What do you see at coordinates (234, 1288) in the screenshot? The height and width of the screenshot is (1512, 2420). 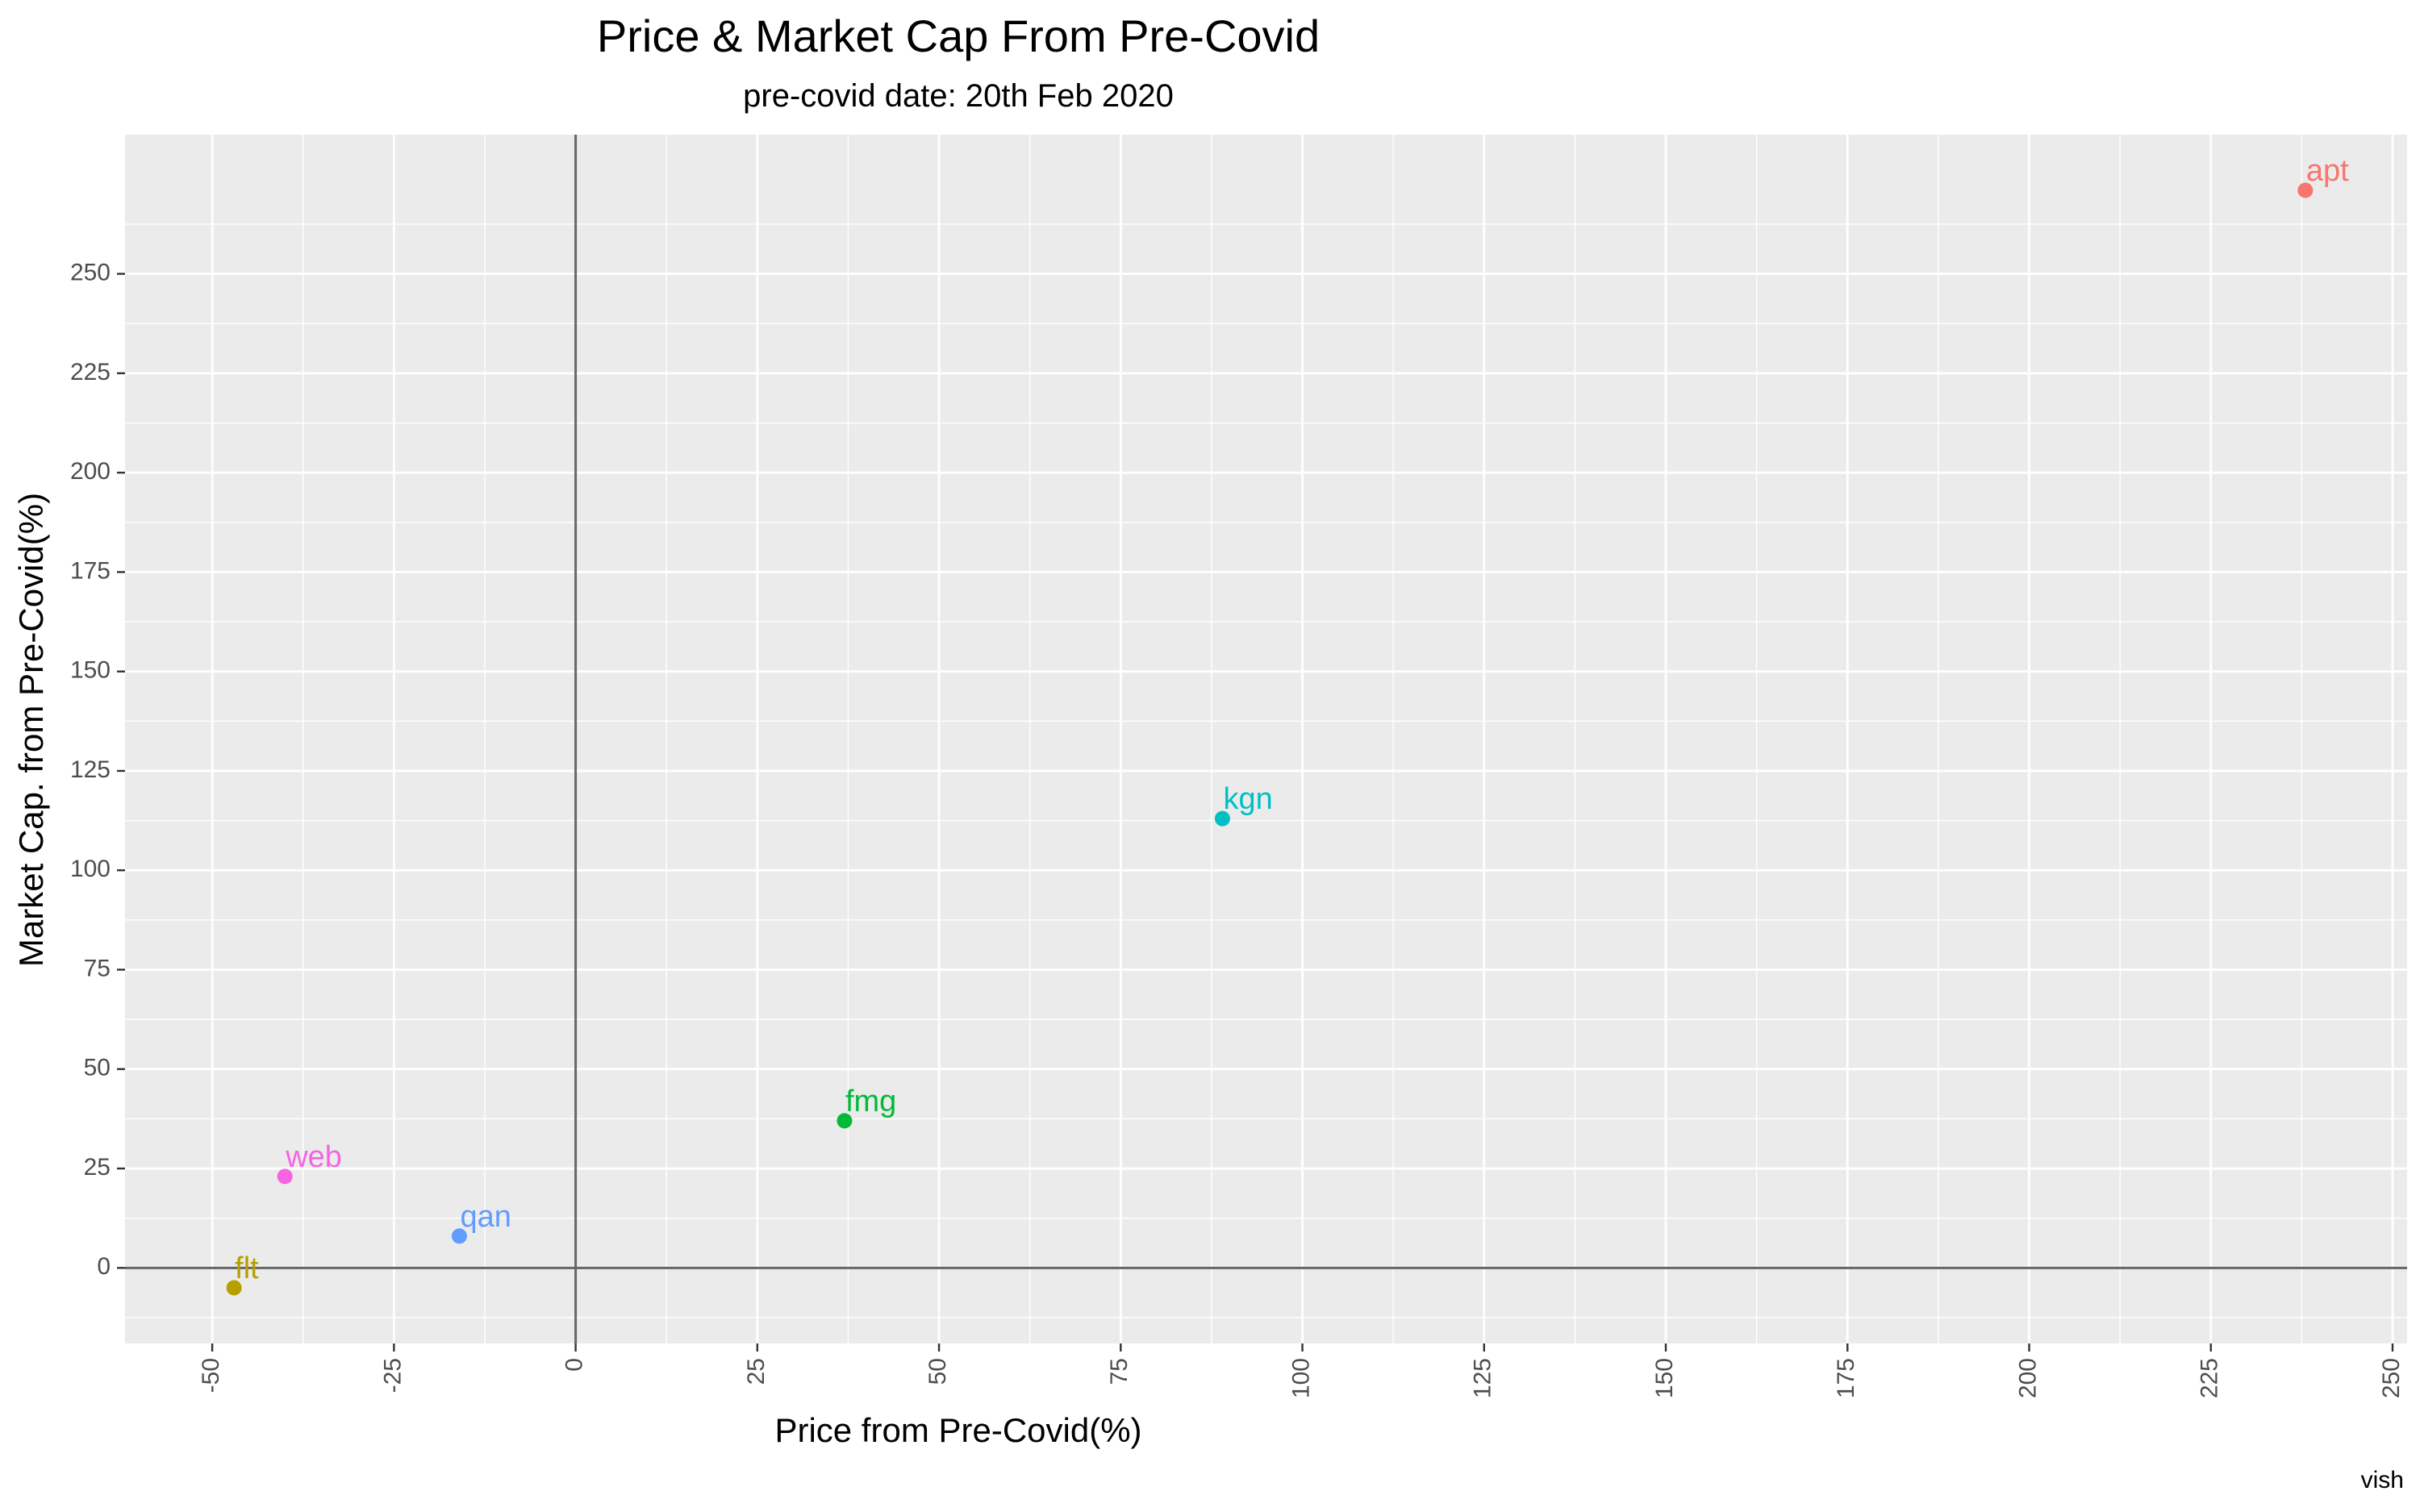 I see `point-flt` at bounding box center [234, 1288].